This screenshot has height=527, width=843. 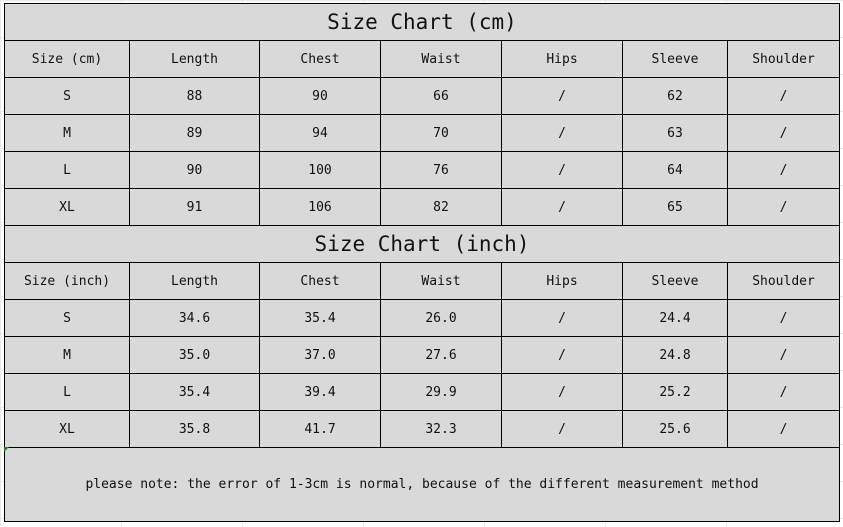 I want to click on cm-row: S 88 90 66/62/, so click(x=422, y=96).